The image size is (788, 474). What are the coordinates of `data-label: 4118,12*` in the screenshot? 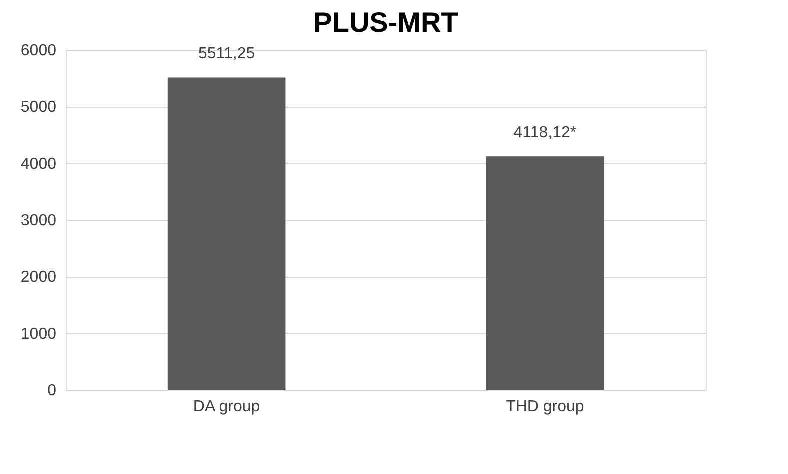 It's located at (545, 133).